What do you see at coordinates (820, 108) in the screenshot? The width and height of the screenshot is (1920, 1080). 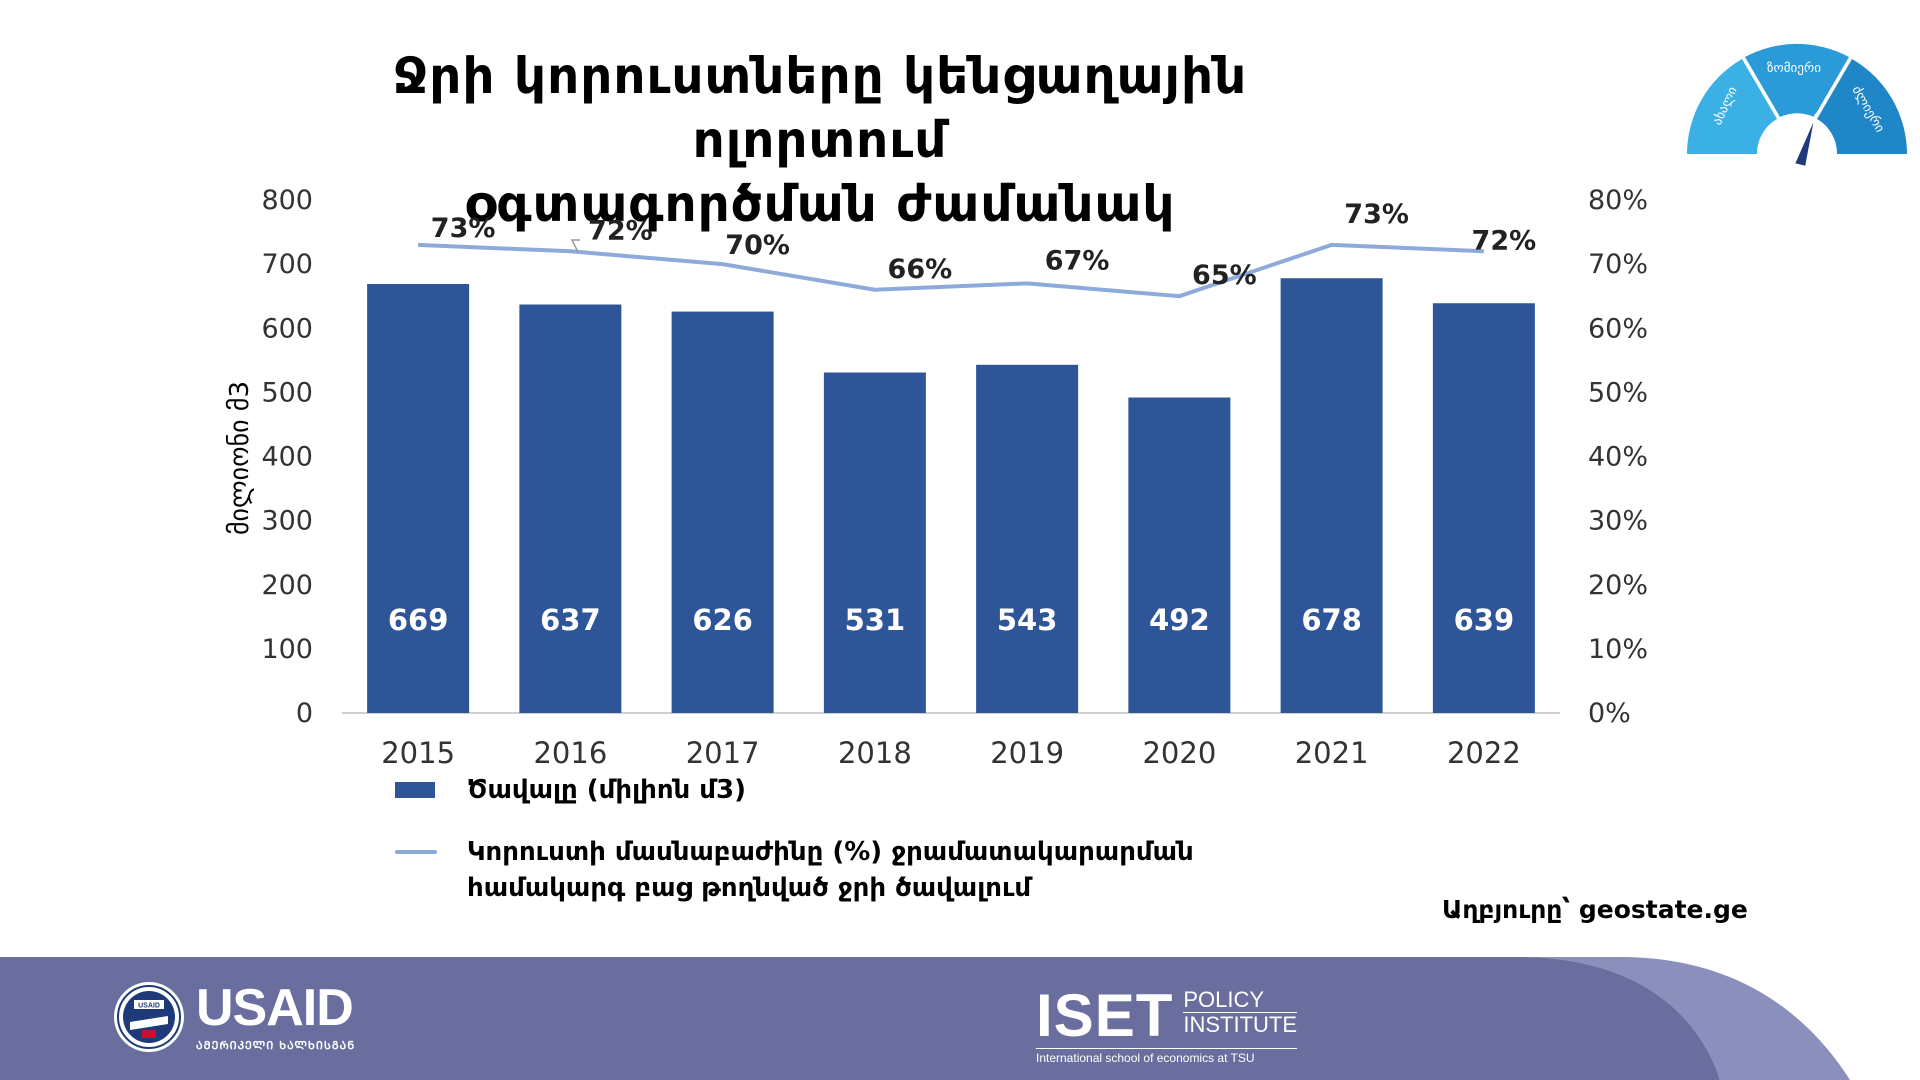 I see `title-line-1: Ջրի կորուստները կենցաղային ոլորտում` at bounding box center [820, 108].